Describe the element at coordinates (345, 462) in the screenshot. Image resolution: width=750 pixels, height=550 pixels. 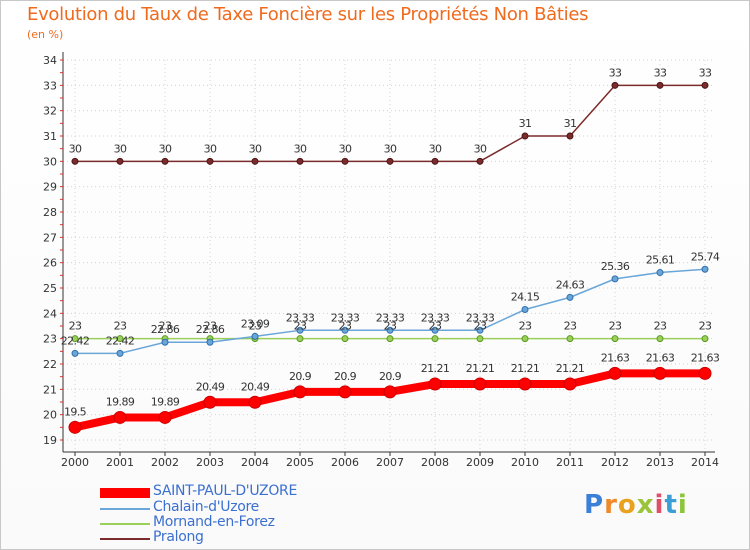
I see `x-tick-label: 2006` at that location.